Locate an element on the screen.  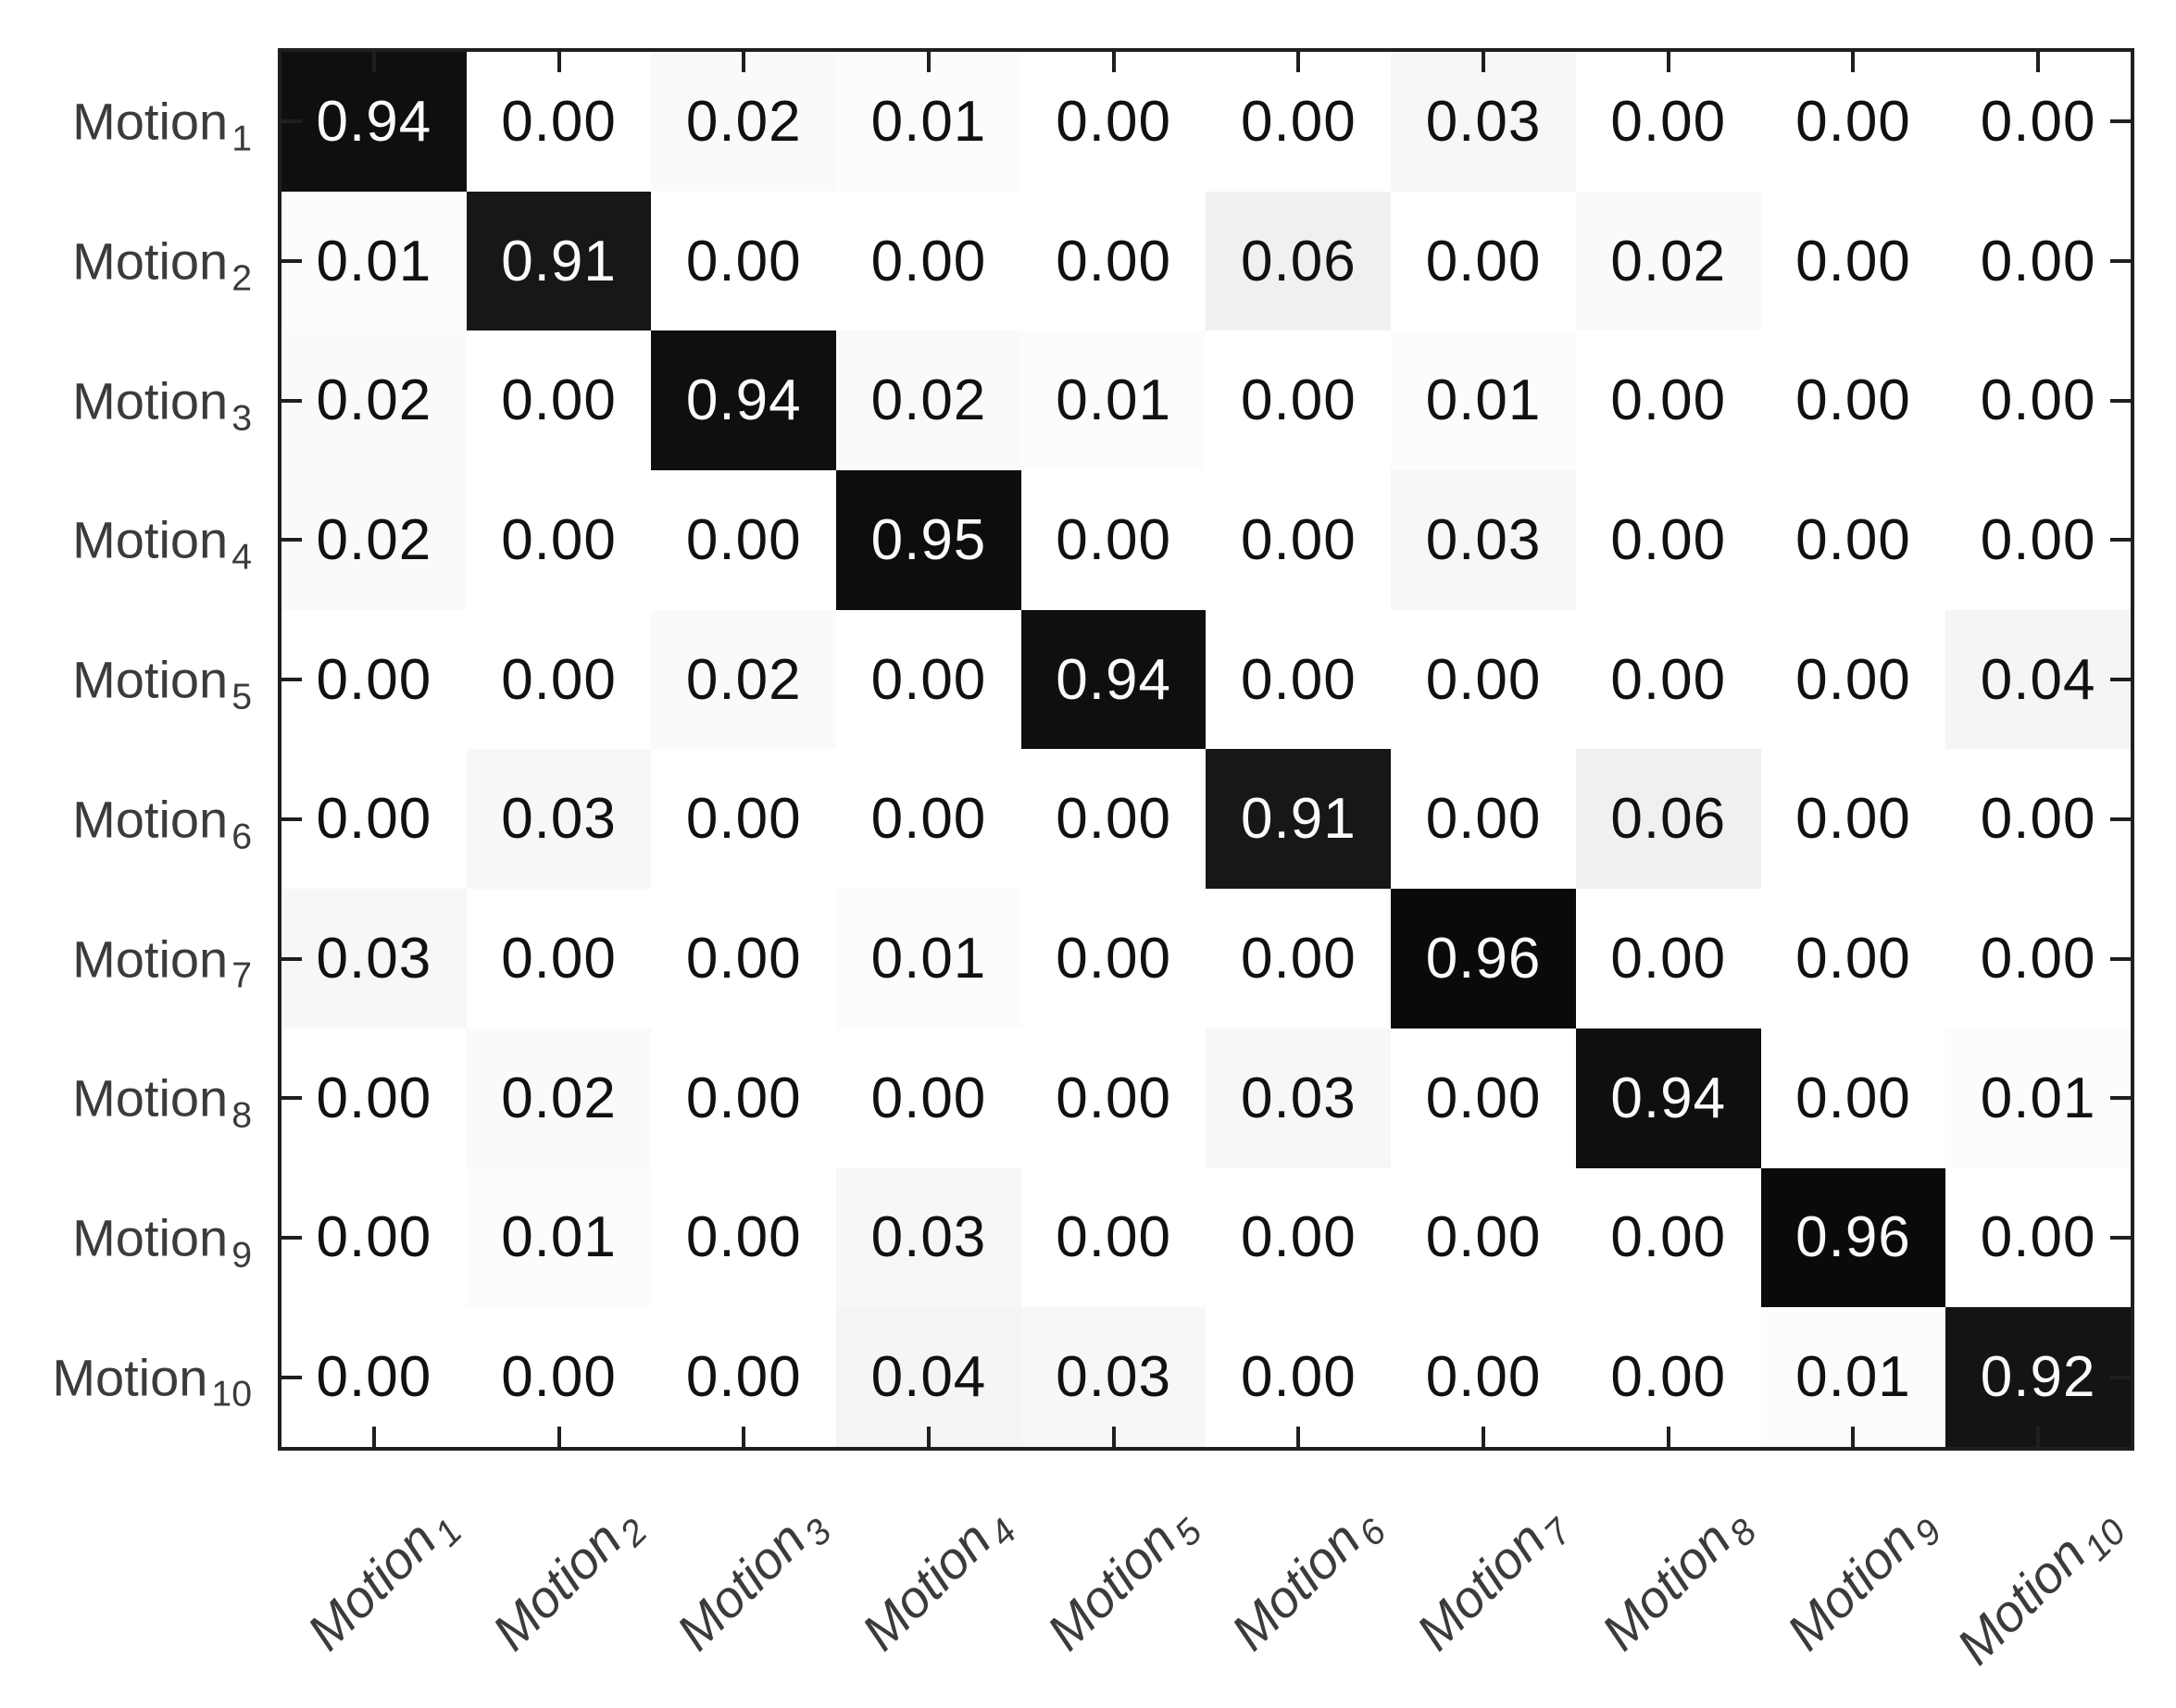
y-axis-label: Motion 3 is located at coordinates (162, 404).